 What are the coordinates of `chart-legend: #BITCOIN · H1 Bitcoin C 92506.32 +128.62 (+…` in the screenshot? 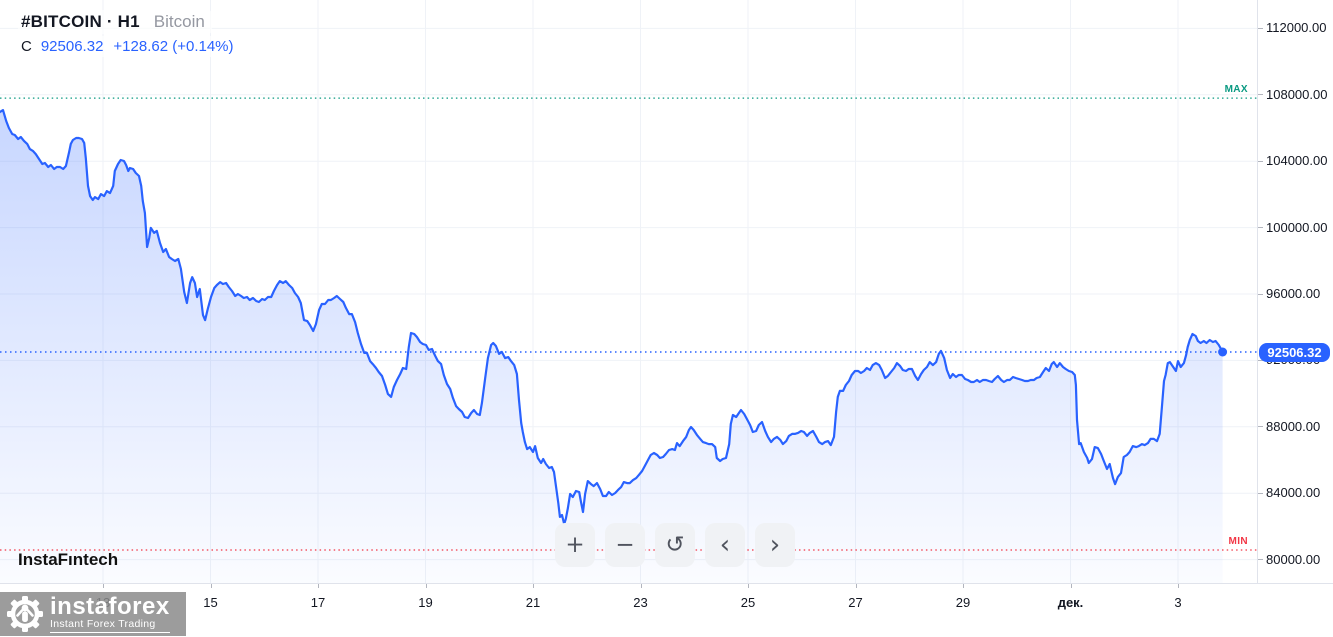 It's located at (129, 33).